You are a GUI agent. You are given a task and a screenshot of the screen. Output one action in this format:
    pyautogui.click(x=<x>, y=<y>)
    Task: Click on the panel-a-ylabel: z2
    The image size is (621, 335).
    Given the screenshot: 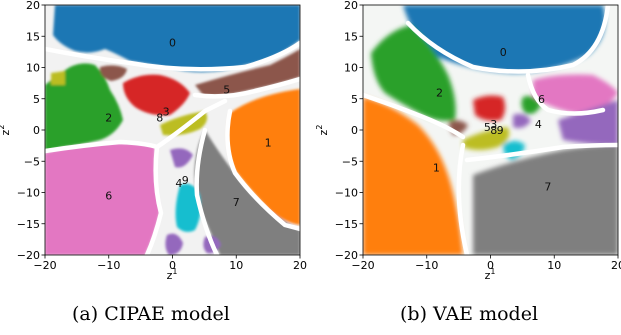 What is the action you would take?
    pyautogui.click(x=6, y=130)
    